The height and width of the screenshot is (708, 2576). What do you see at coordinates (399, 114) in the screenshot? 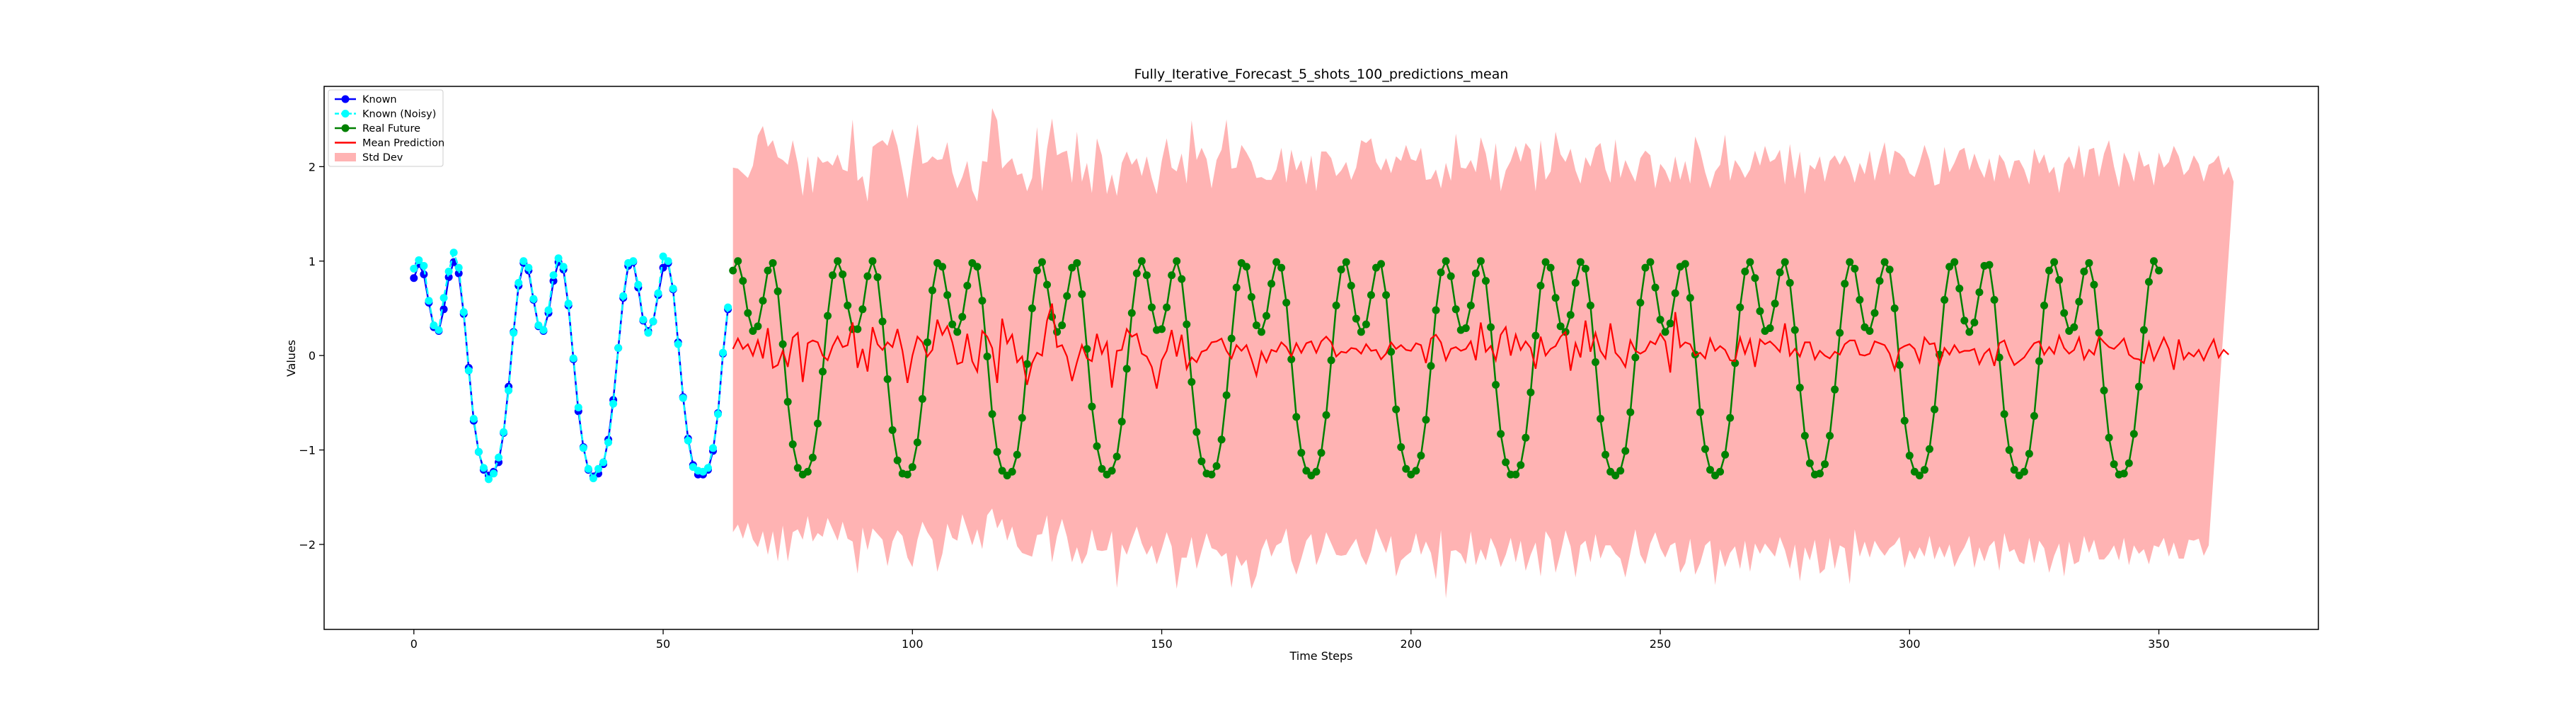
I see `legend-label-known-noisy: Known (Noisy)` at bounding box center [399, 114].